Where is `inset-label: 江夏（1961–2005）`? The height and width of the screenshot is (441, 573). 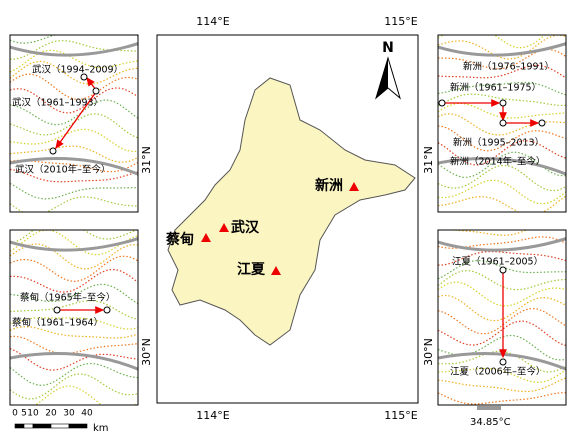 inset-label: 江夏（1961–2005） is located at coordinates (497, 262).